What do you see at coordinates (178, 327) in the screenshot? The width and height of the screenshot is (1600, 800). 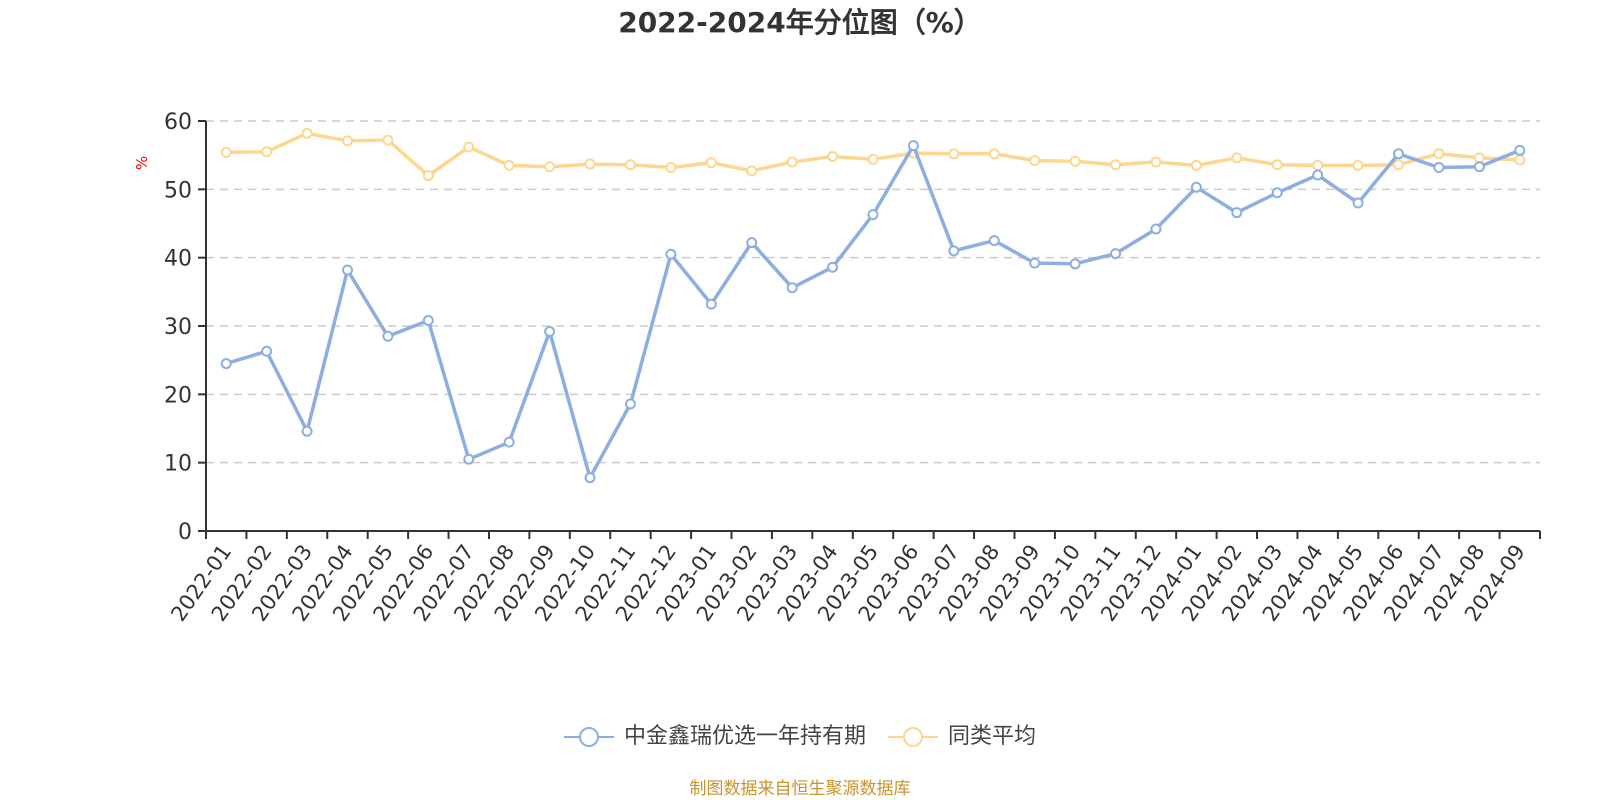 I see `y-tick-label: 30` at bounding box center [178, 327].